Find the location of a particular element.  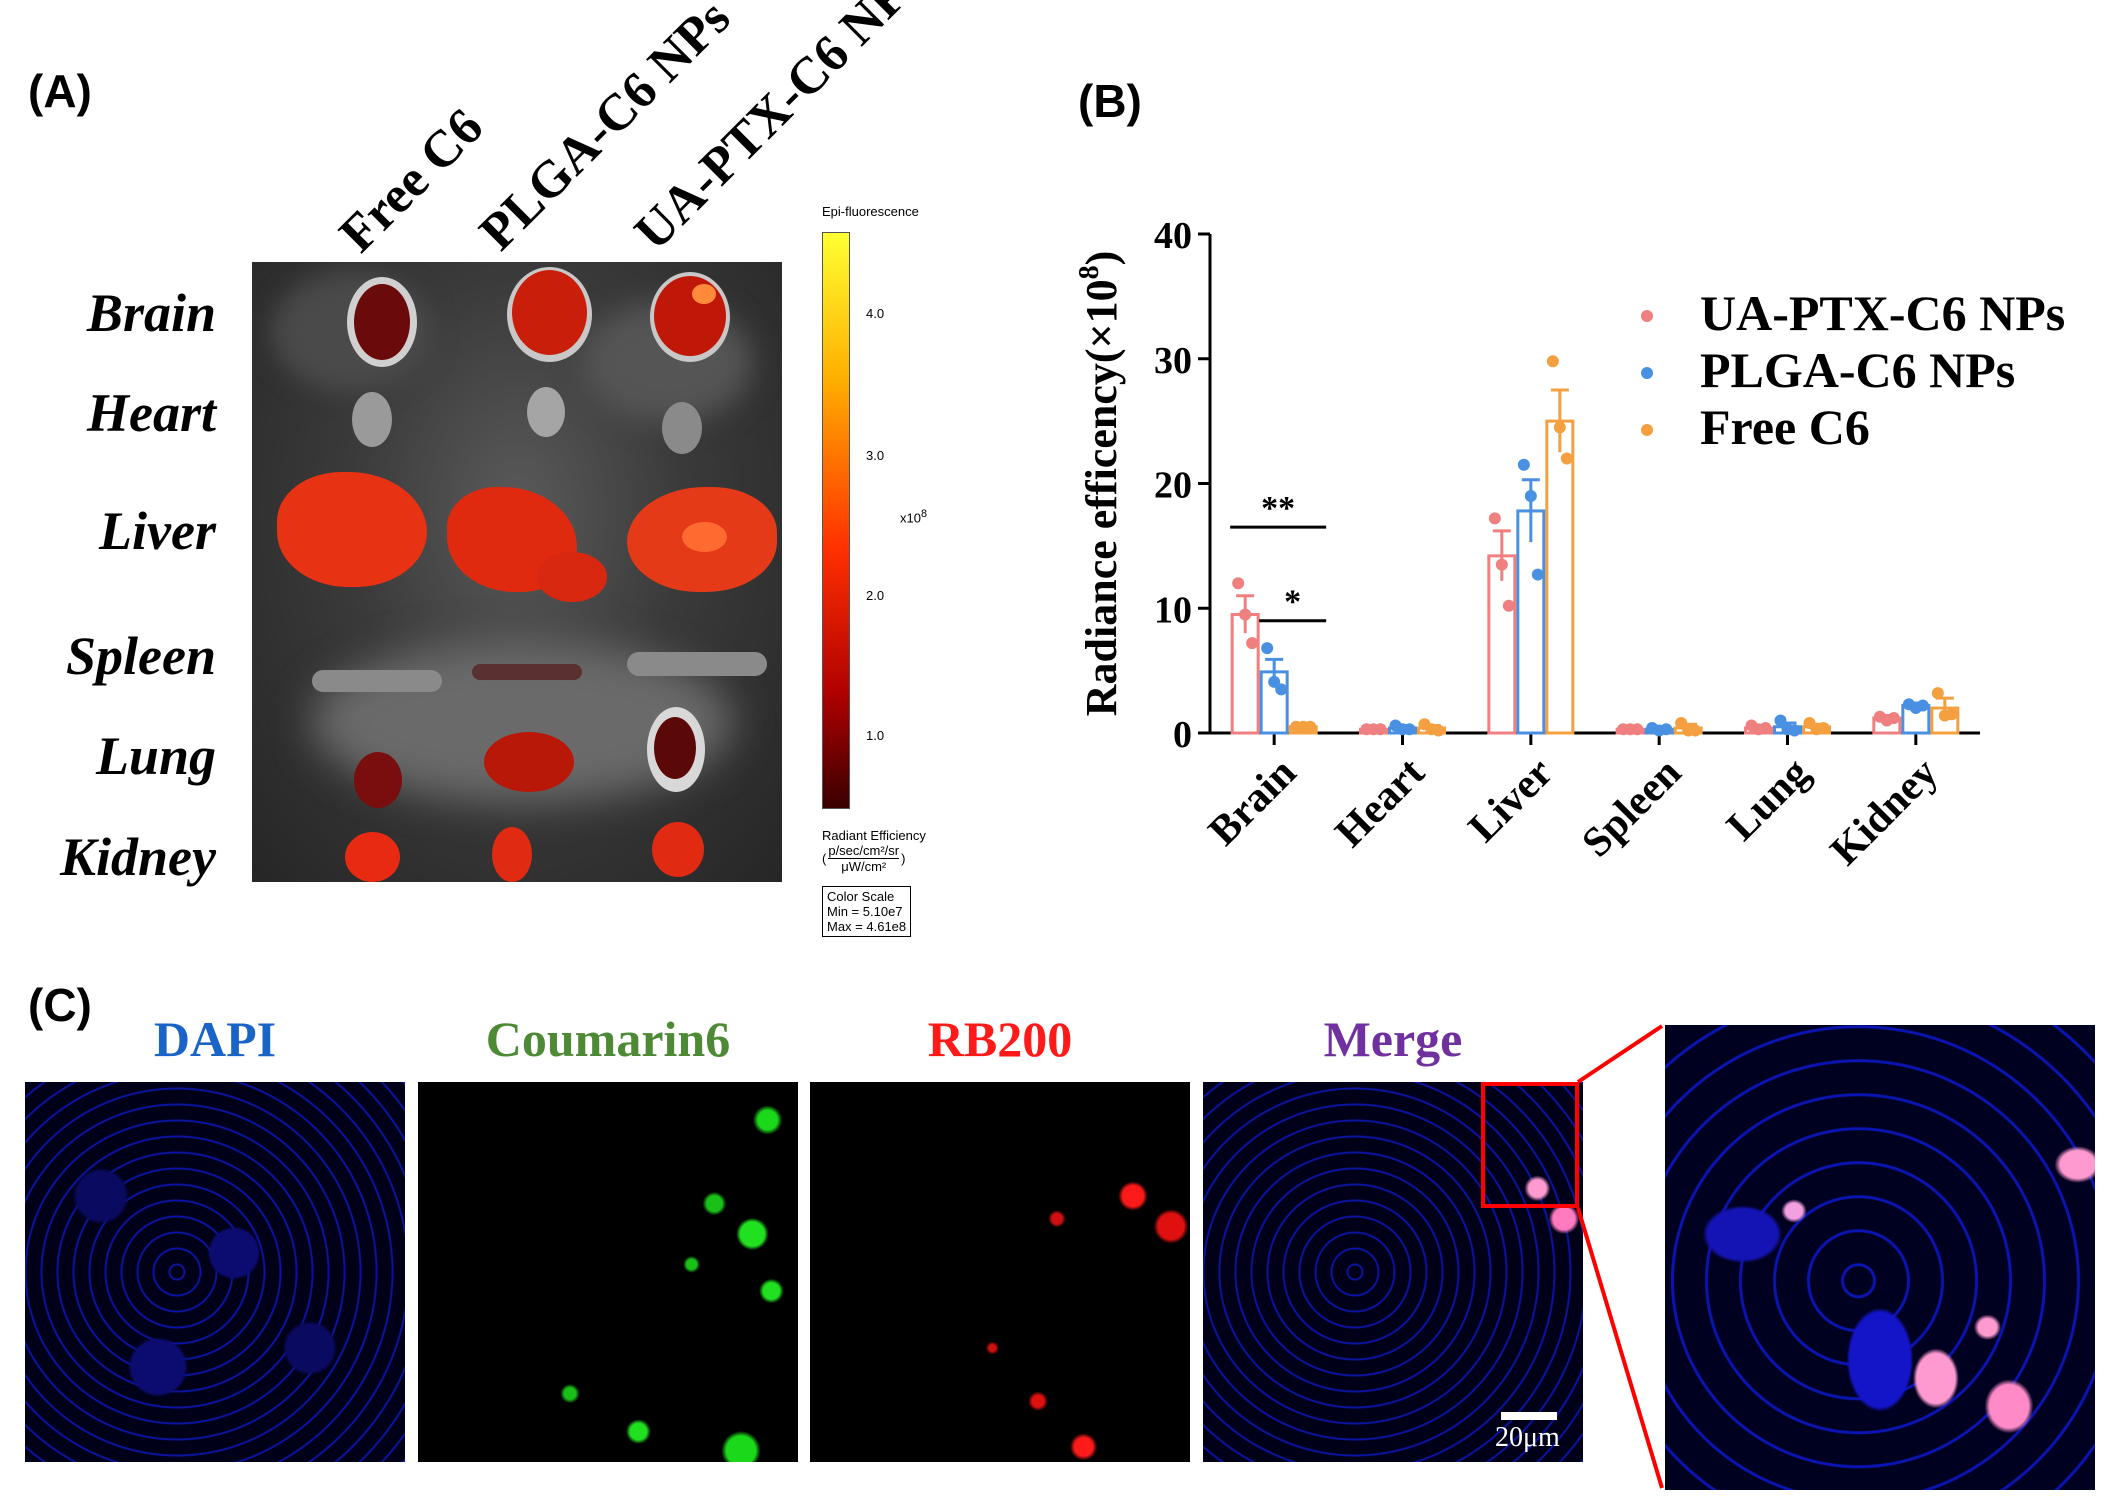

group-label-free-c6: Free C6 is located at coordinates (411, 181).